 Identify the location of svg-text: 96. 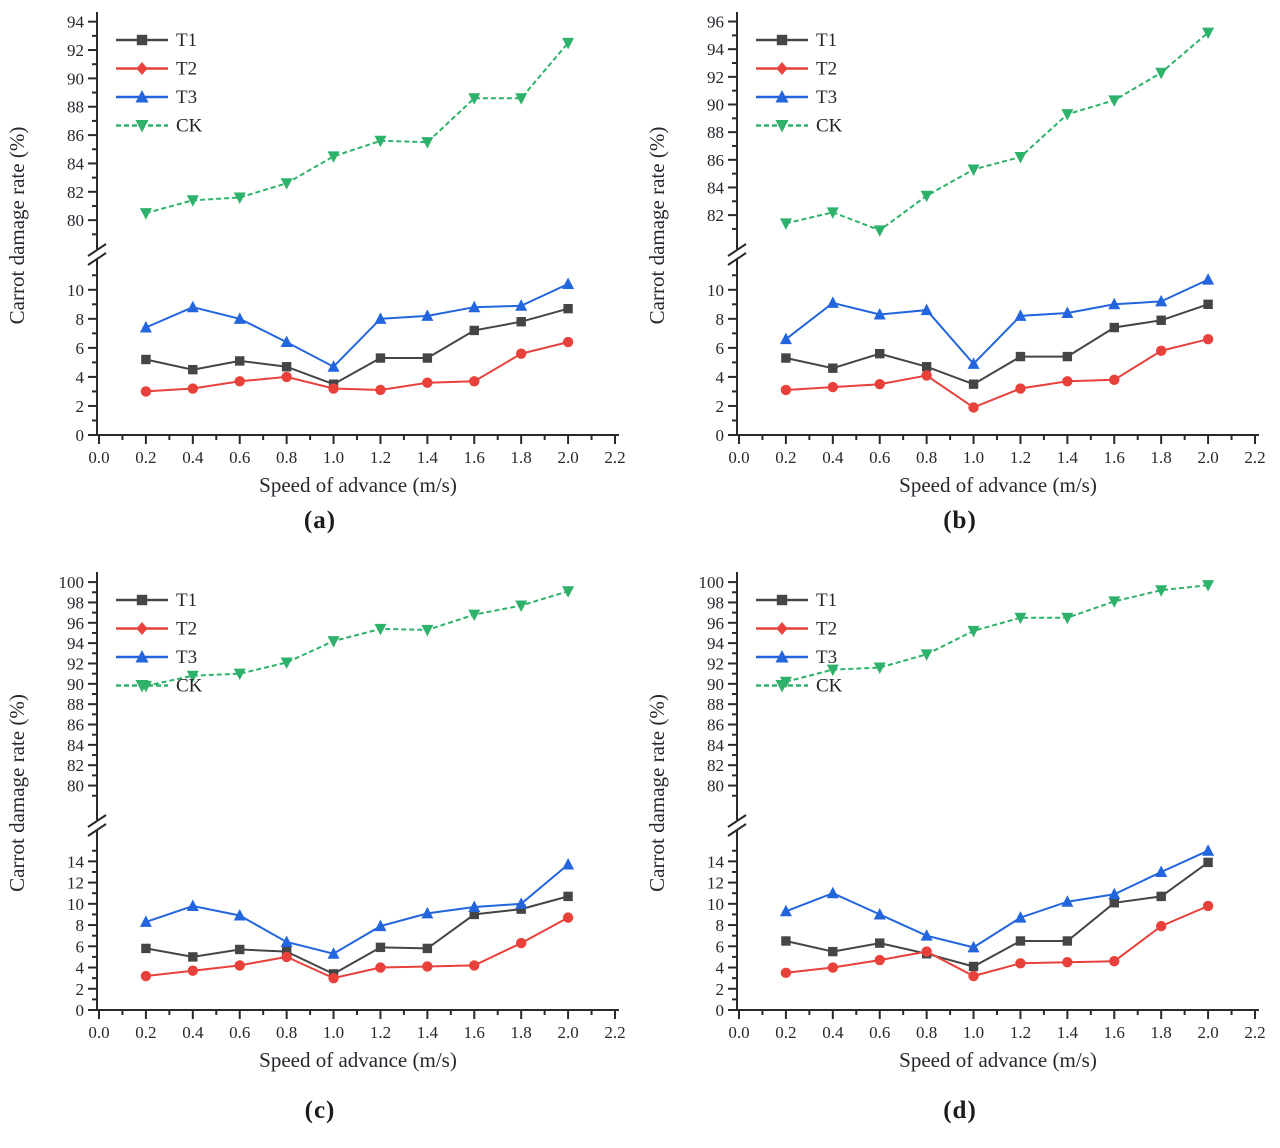
(715, 623).